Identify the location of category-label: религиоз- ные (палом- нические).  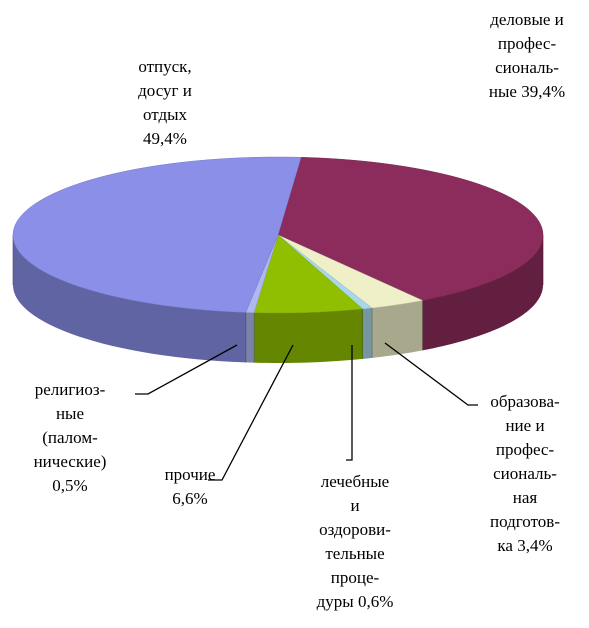
(70, 425).